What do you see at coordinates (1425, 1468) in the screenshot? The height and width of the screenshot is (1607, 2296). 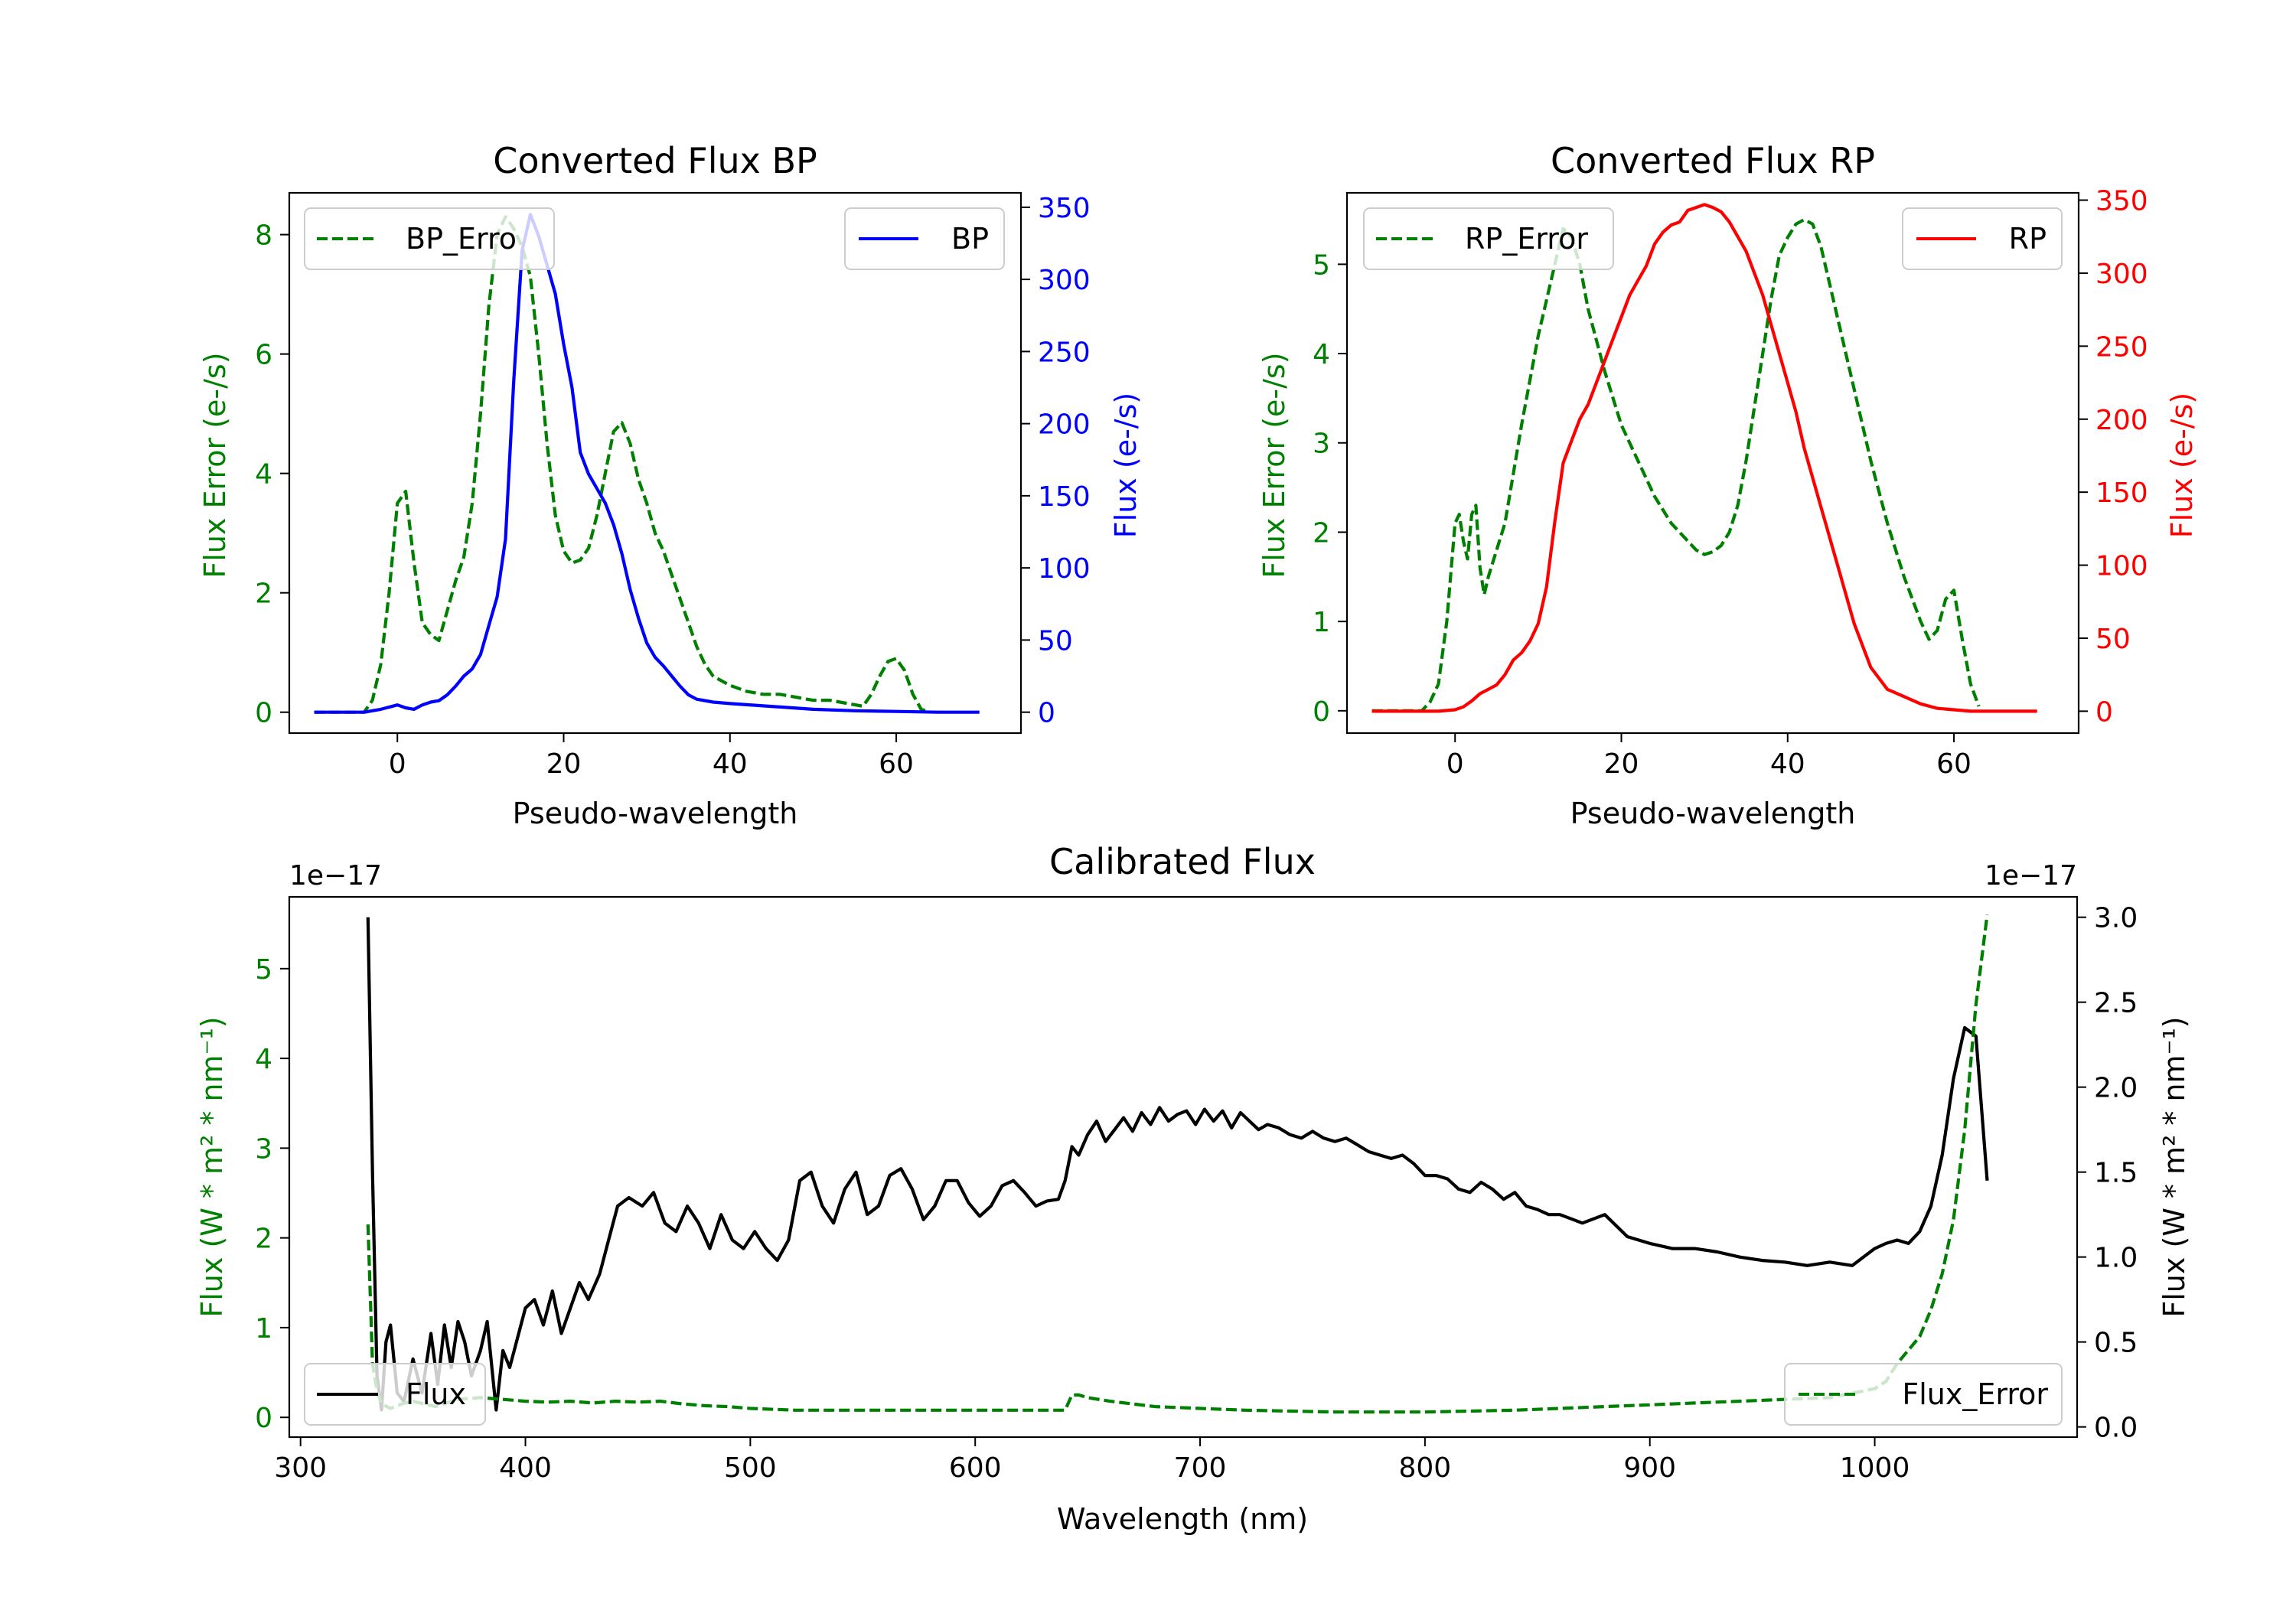 I see `calibrated-xtick-label: 800` at bounding box center [1425, 1468].